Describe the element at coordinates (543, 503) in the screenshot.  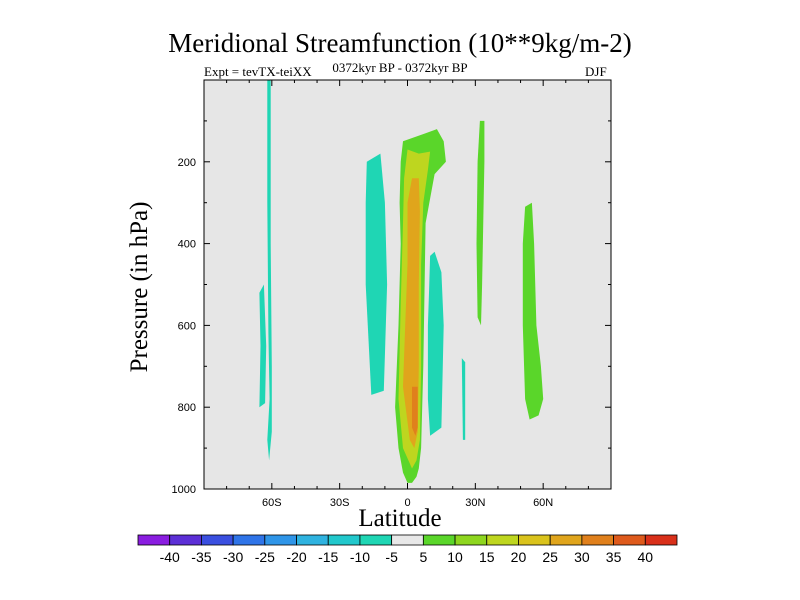
I see `x-tick-label: 60N` at that location.